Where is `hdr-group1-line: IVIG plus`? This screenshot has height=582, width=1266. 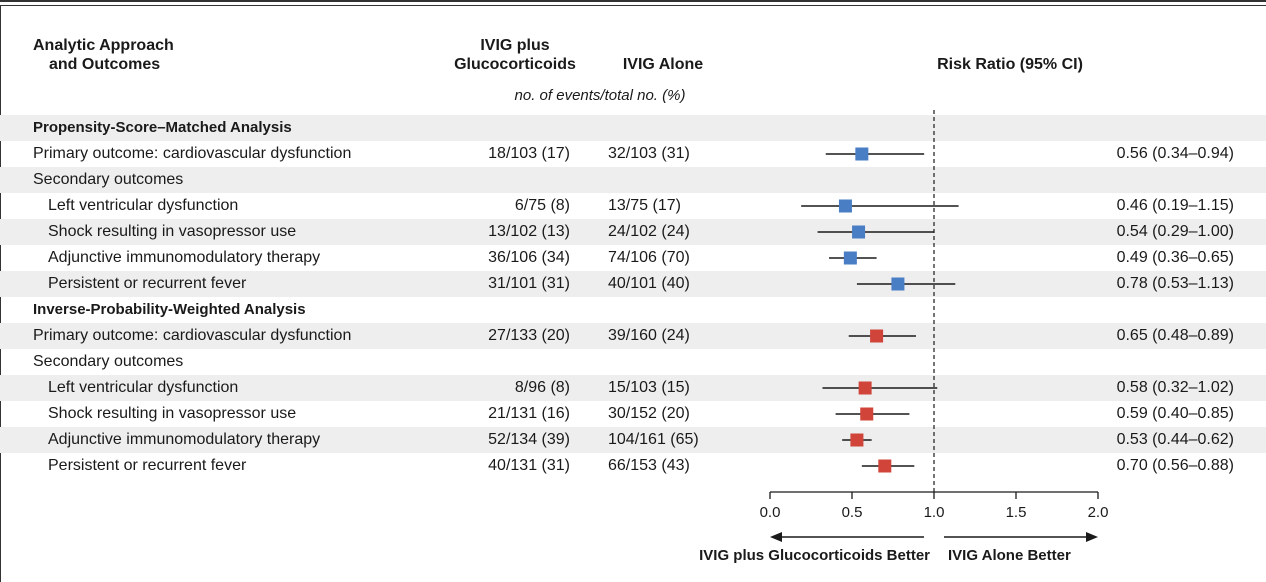 hdr-group1-line: IVIG plus is located at coordinates (515, 45).